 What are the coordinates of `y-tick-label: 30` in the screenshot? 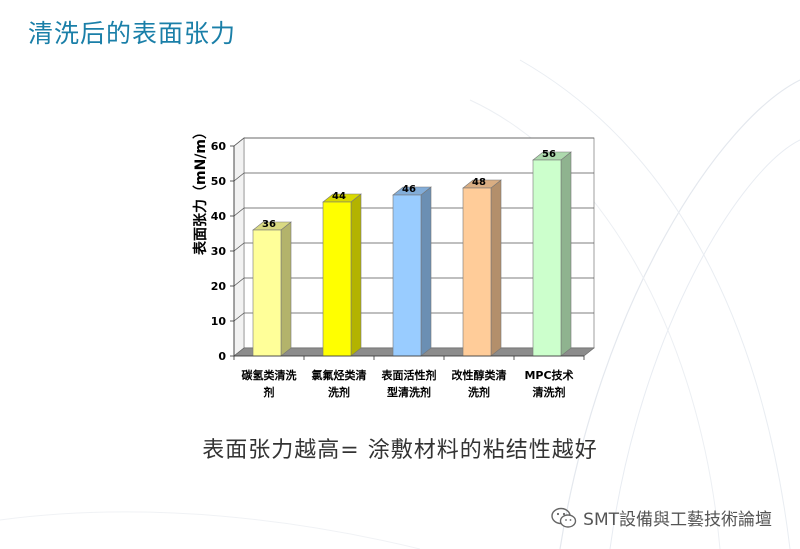 It's located at (219, 251).